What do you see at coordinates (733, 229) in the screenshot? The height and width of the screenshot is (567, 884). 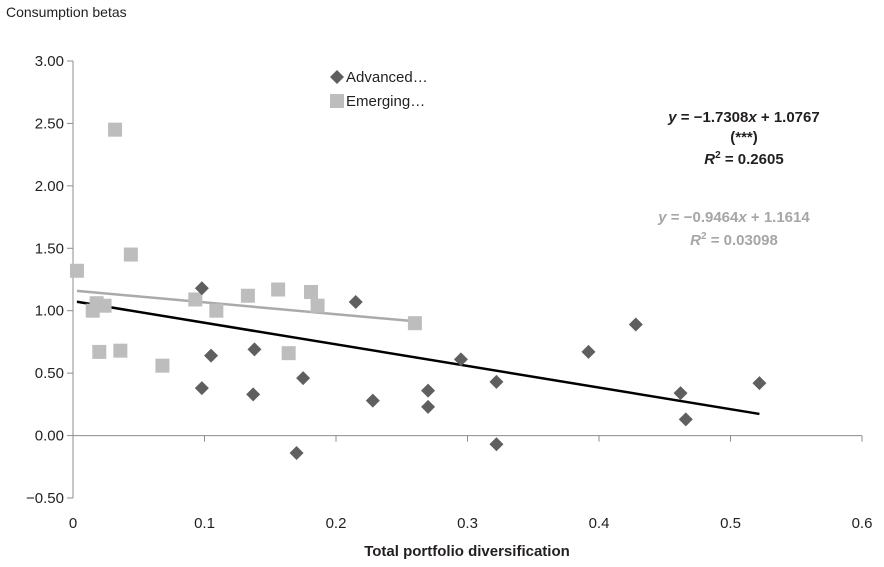 I see `annotation-emerging: y = −0.9464x + 1.1614 R2 = 0.03098` at bounding box center [733, 229].